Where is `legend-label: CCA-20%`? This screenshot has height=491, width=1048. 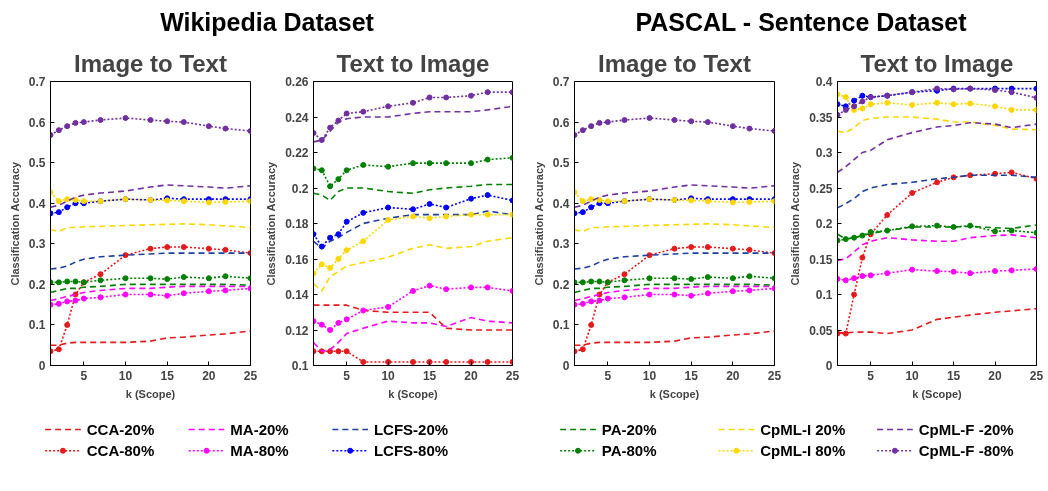 legend-label: CCA-20% is located at coordinates (120, 430).